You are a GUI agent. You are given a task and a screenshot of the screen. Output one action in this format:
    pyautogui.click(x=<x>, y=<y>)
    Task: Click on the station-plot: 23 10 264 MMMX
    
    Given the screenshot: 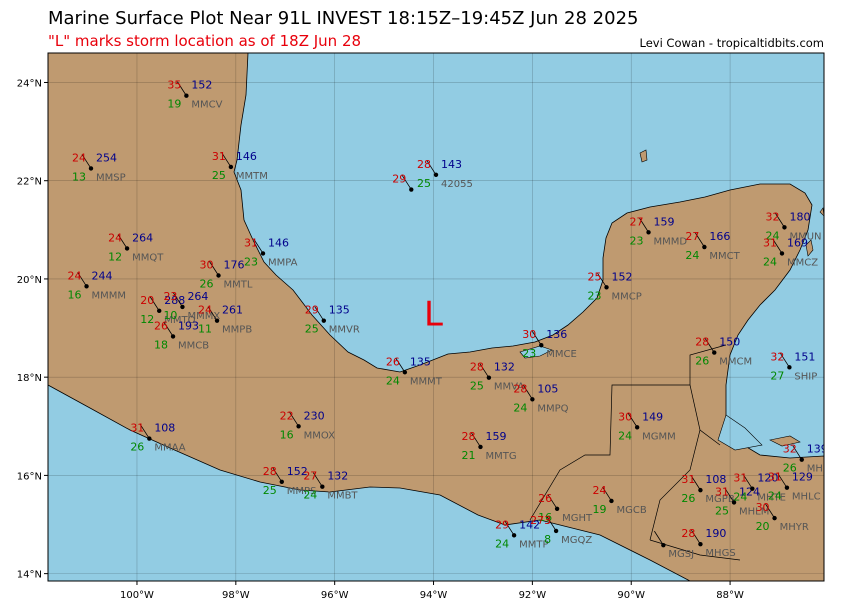 What is the action you would take?
    pyautogui.click(x=191, y=306)
    